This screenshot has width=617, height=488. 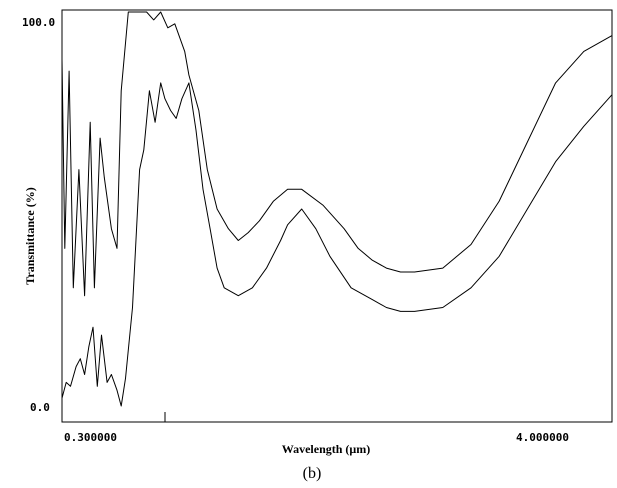 I want to click on y-axis-title: Transmittance (%), so click(x=30, y=235).